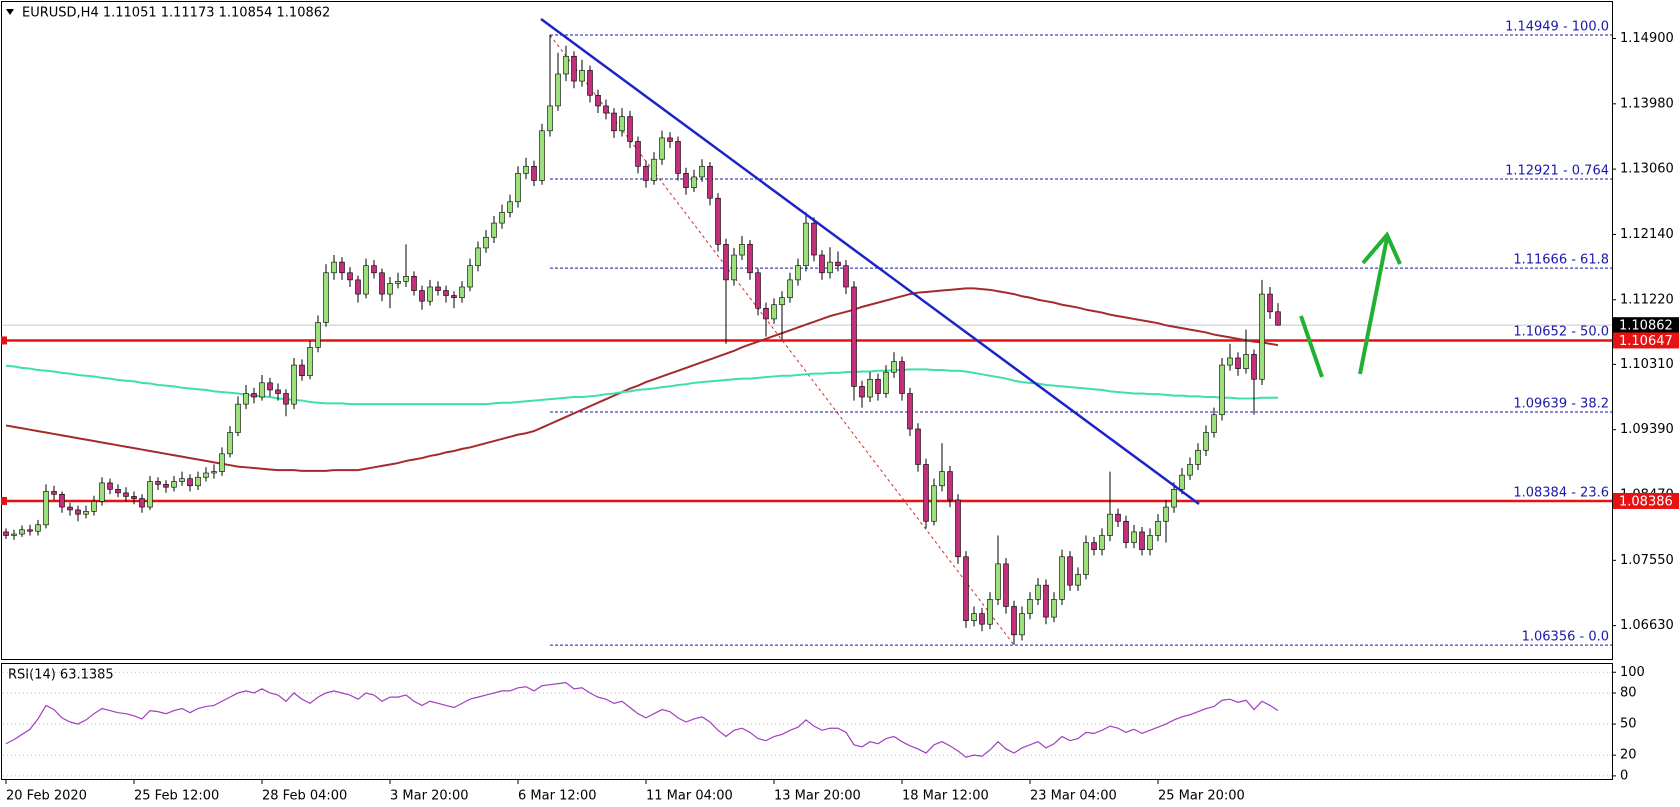 This screenshot has width=1680, height=807. I want to click on x-tick-label: 18 Mar 12:00, so click(945, 796).